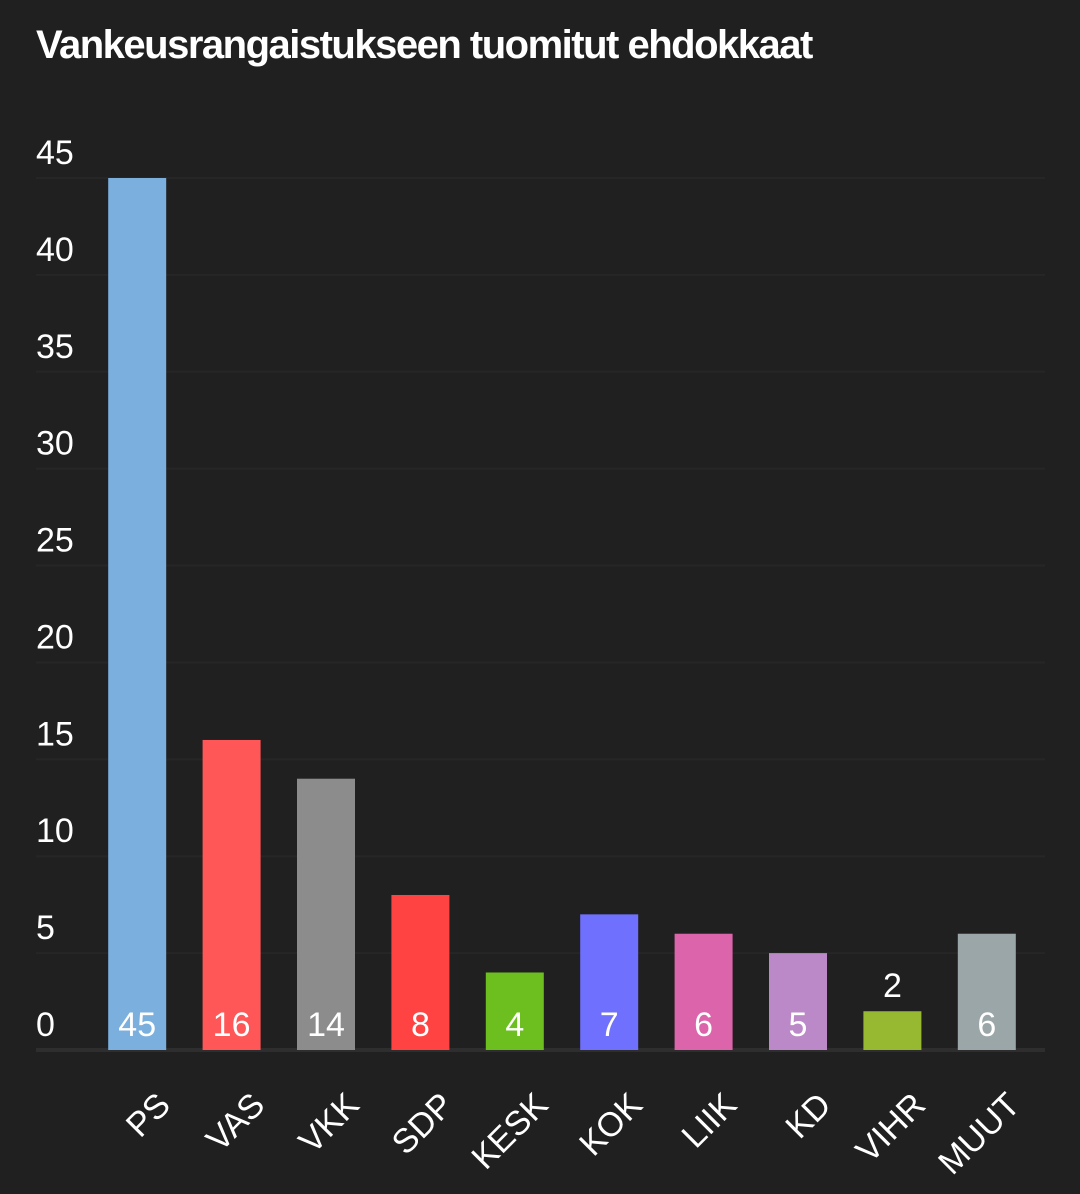  I want to click on y-tick-label: 0, so click(45, 1025).